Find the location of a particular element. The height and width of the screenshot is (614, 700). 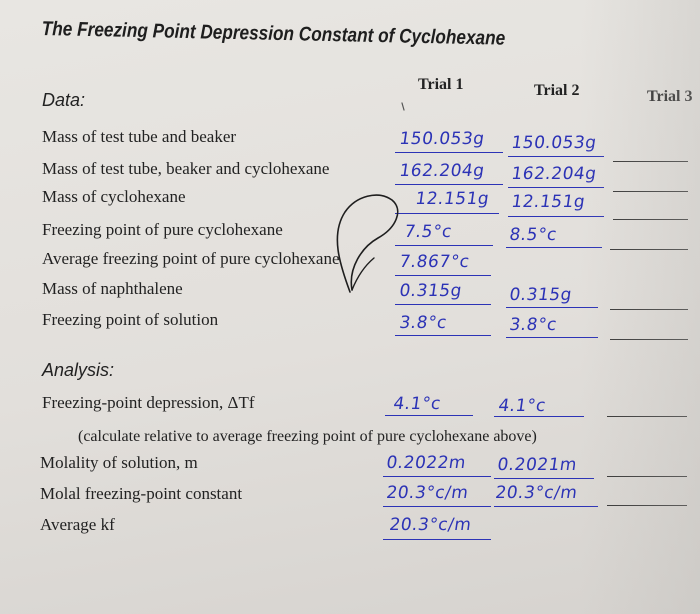

pen-scribble-loop is located at coordinates (367, 243).